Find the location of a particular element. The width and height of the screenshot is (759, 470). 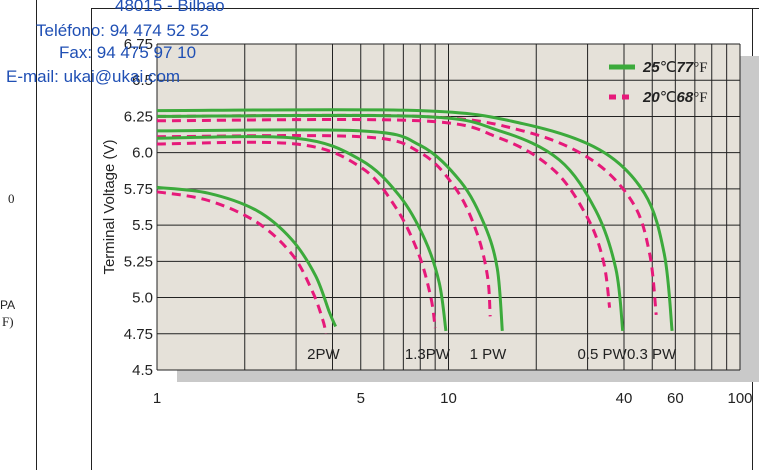

curve-25c is located at coordinates (246, 256).